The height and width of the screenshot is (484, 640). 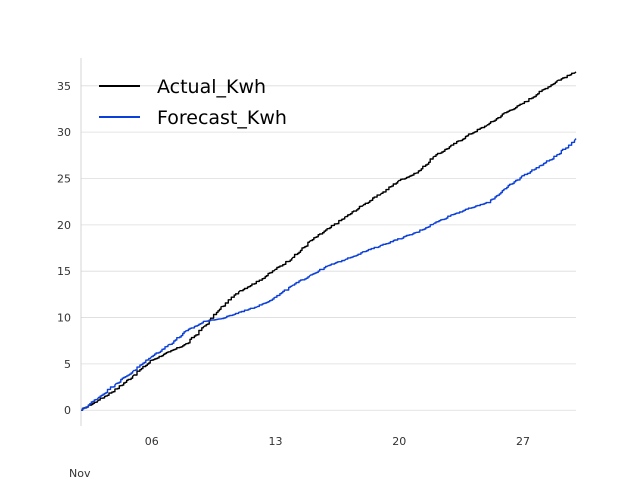 I want to click on legend: Actual_Kwh Forecast_Kwh, so click(x=193, y=102).